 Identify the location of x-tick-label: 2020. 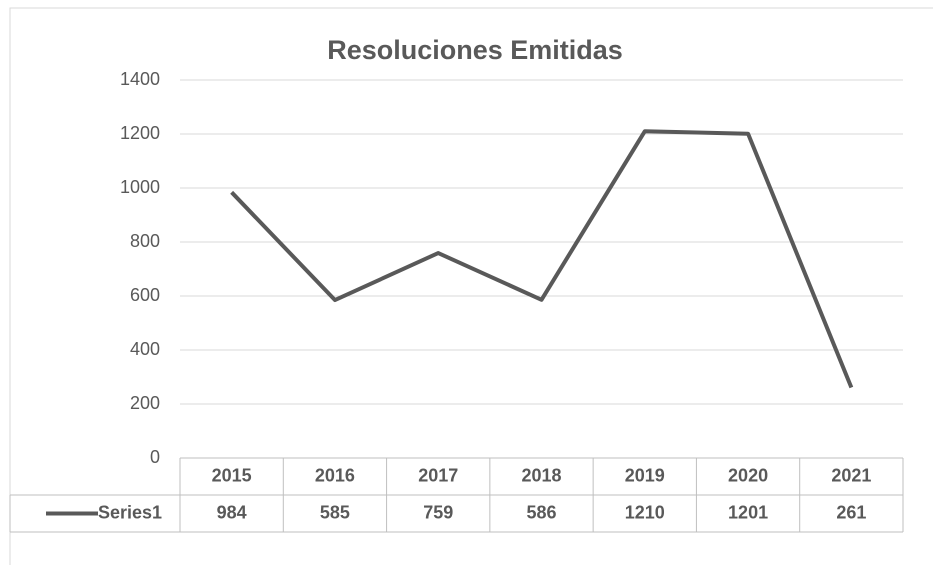
(748, 475).